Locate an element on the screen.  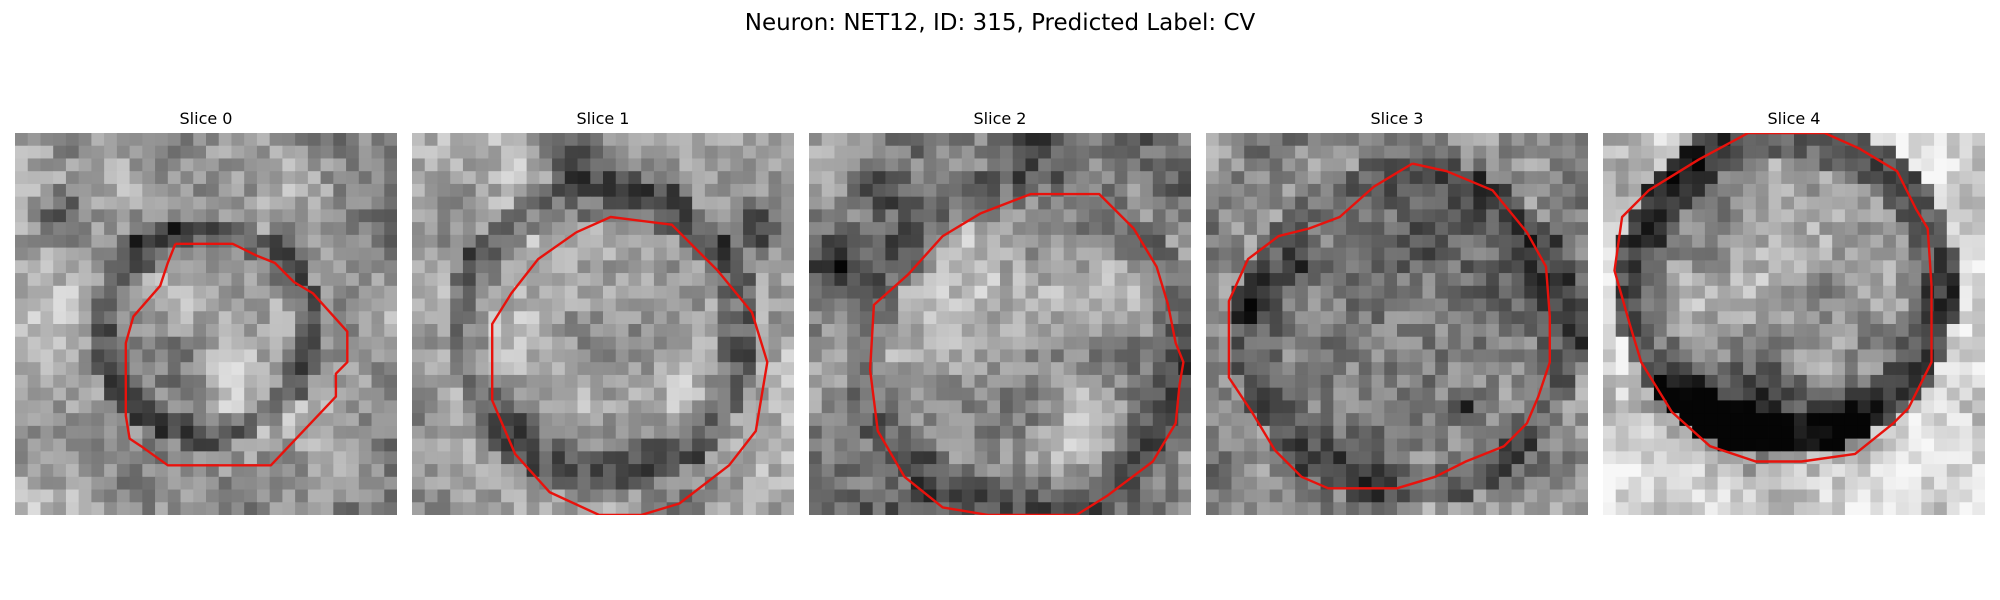
slice-panel-3: Slice 3 is located at coordinates (1397, 311).